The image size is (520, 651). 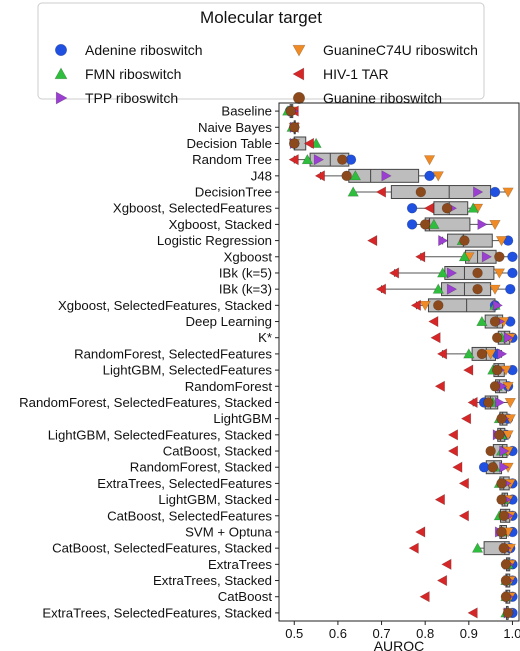 I want to click on x-tick-label: 0.5, so click(x=294, y=633).